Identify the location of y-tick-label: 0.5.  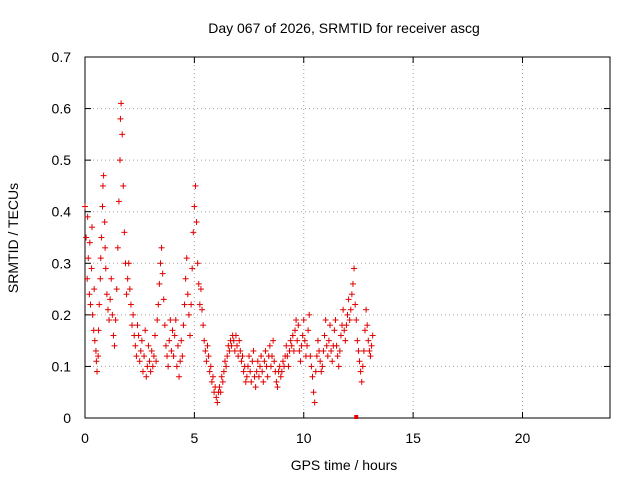
(62, 160).